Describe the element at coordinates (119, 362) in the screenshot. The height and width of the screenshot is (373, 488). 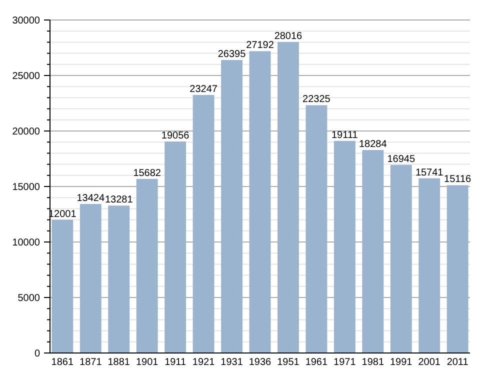
I see `x-tick-label: 1881` at that location.